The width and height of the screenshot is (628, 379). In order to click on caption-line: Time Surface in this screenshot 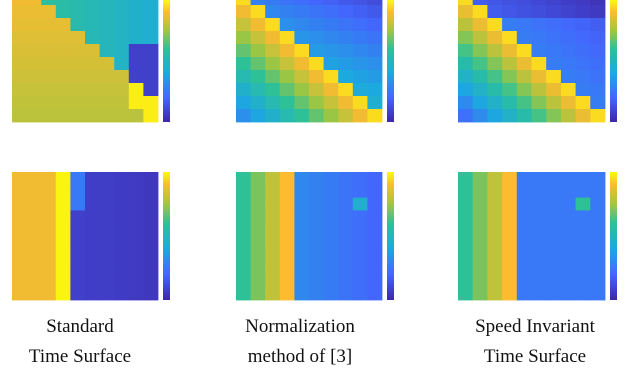, I will do `click(535, 356)`.